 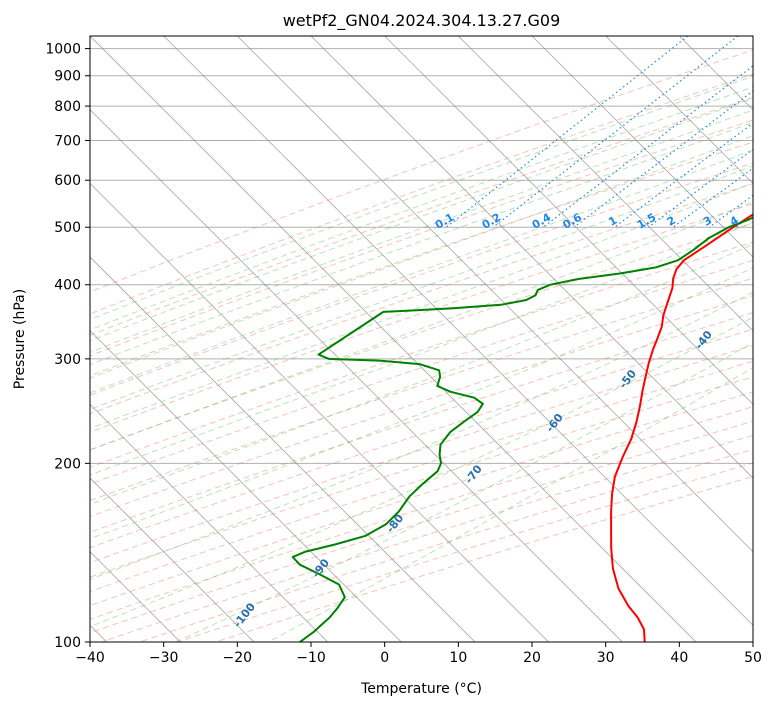 I want to click on y-tick-label: 200, so click(x=67, y=464).